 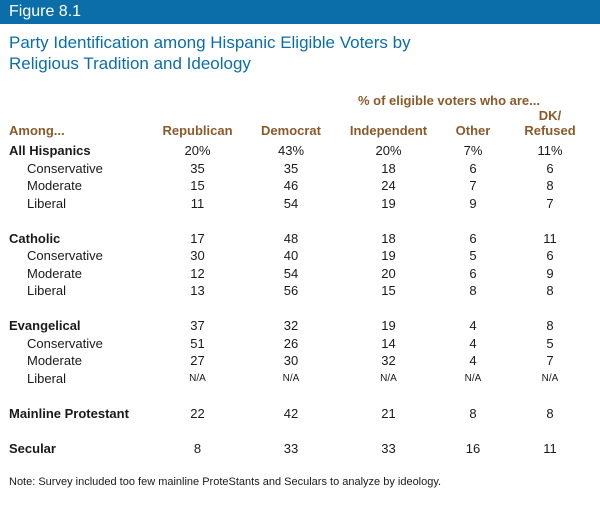 What do you see at coordinates (45, 325) in the screenshot?
I see `row-label: Evangelical` at bounding box center [45, 325].